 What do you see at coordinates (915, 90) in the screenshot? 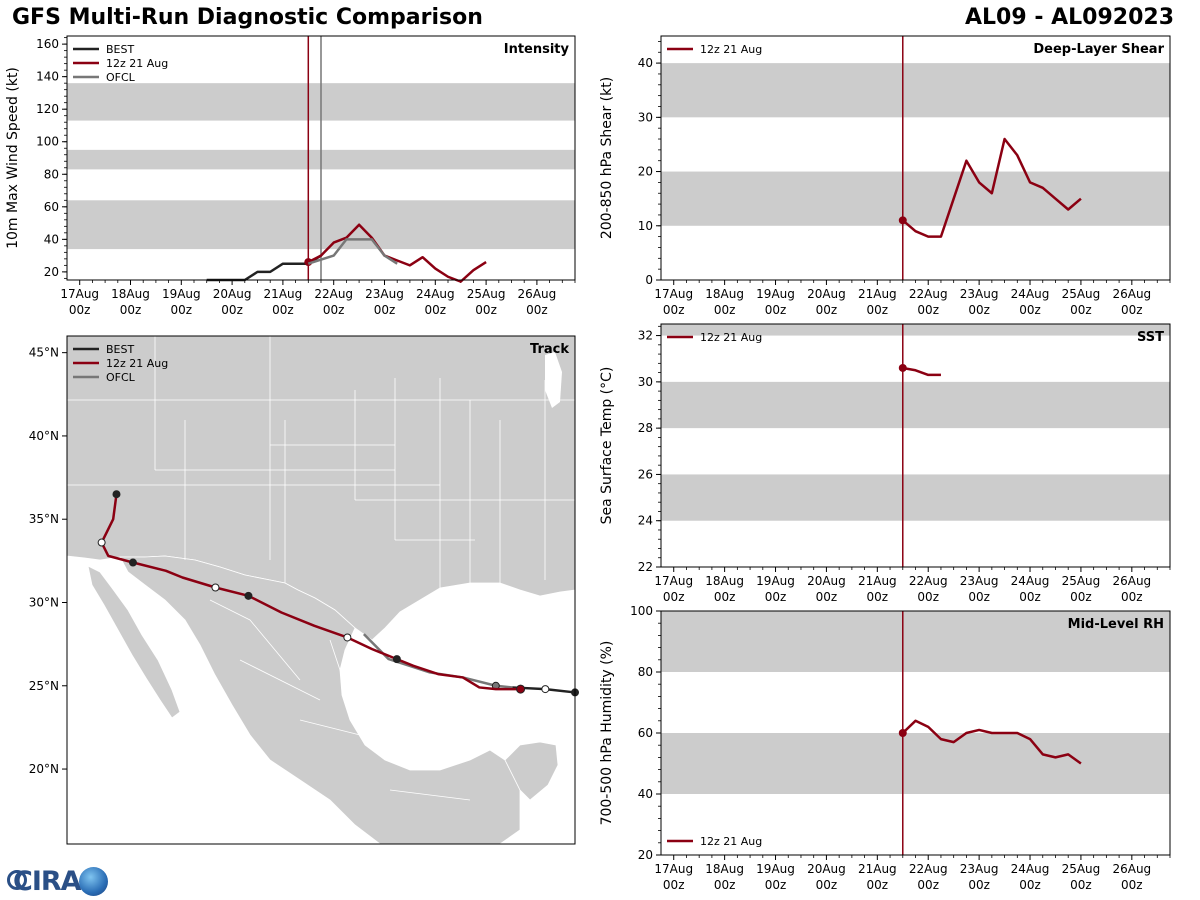
I see `shear-band` at bounding box center [915, 90].